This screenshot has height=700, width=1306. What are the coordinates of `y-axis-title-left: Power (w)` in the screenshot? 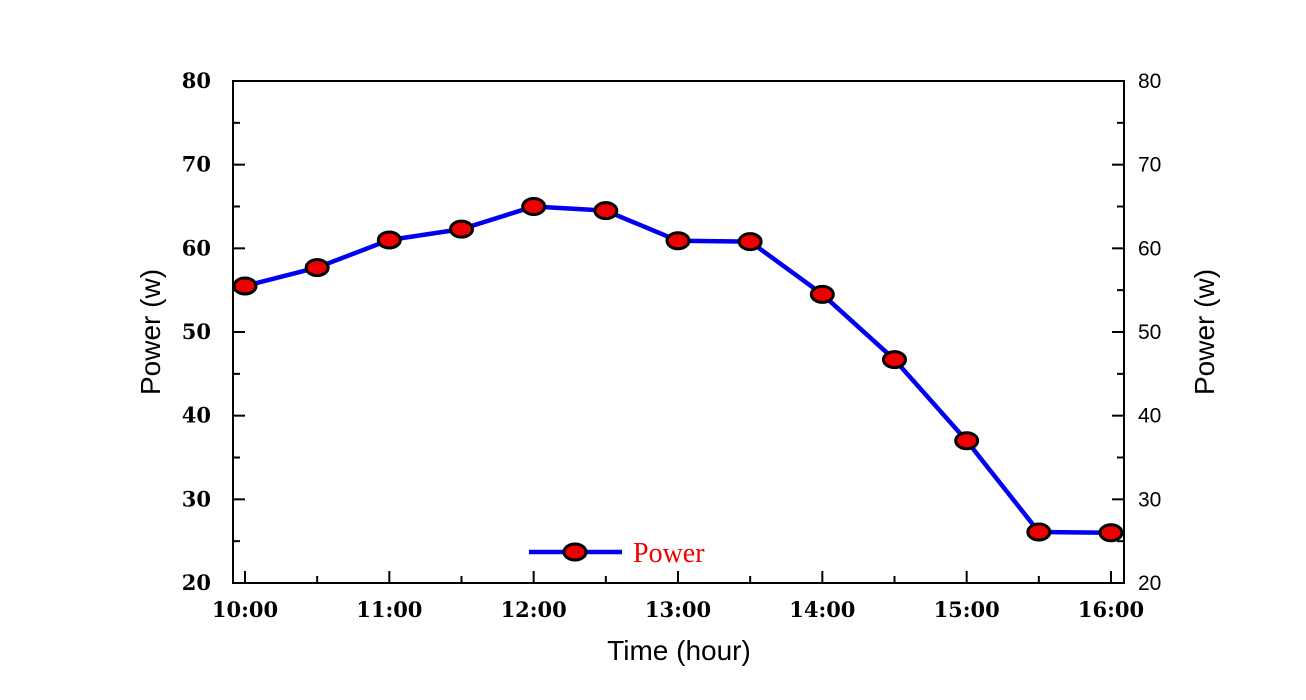 It's located at (150, 332).